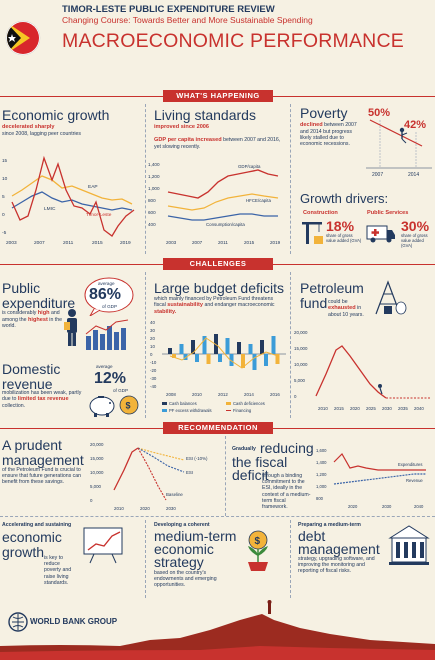 The width and height of the screenshot is (435, 660). Describe the element at coordinates (3, 197) in the screenshot. I see `growth-ytick: 5` at that location.